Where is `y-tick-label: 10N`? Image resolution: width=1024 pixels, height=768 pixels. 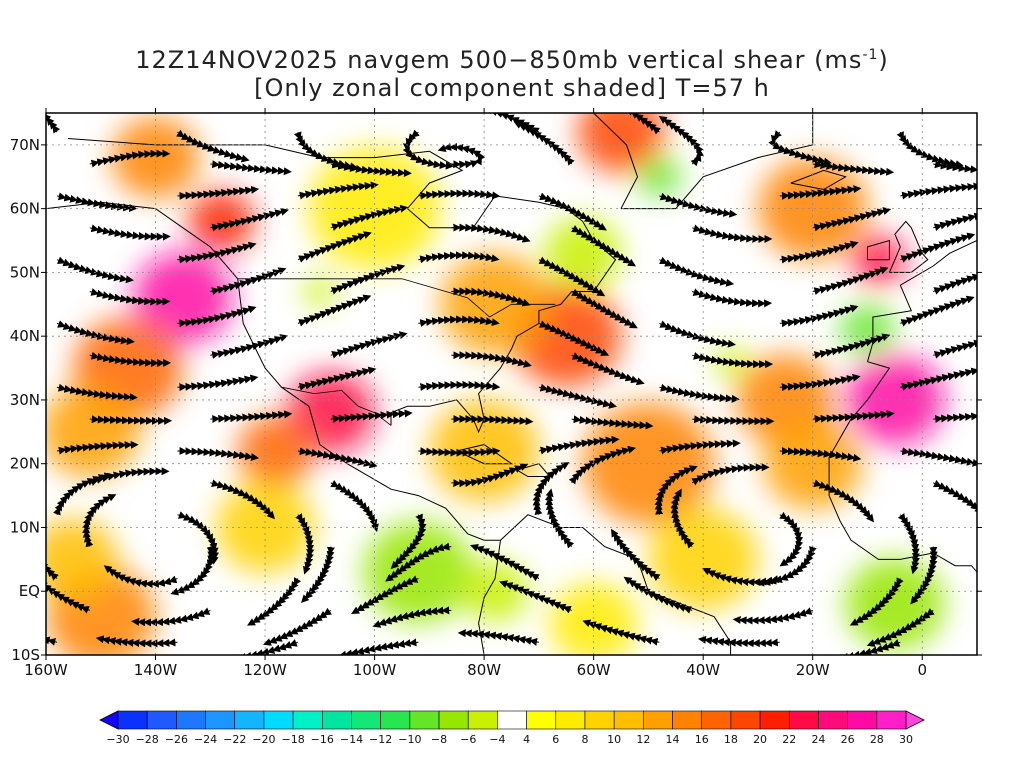 y-tick-label: 10N is located at coordinates (25, 527).